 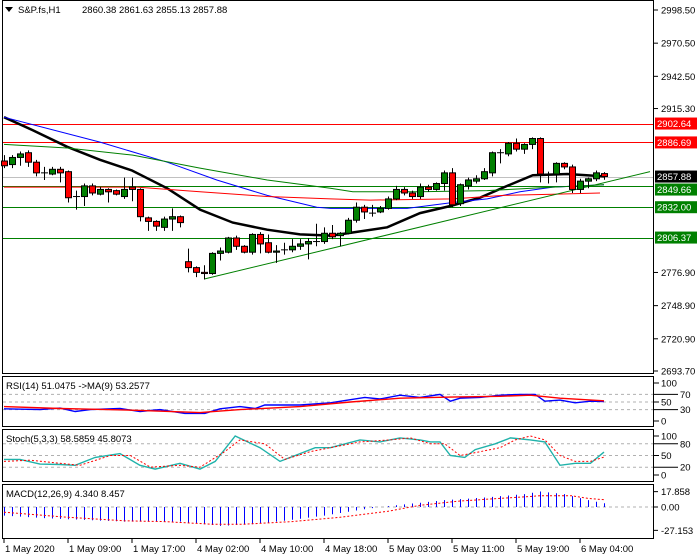 What do you see at coordinates (9, 9) in the screenshot?
I see `collapse-triangle-icon` at bounding box center [9, 9].